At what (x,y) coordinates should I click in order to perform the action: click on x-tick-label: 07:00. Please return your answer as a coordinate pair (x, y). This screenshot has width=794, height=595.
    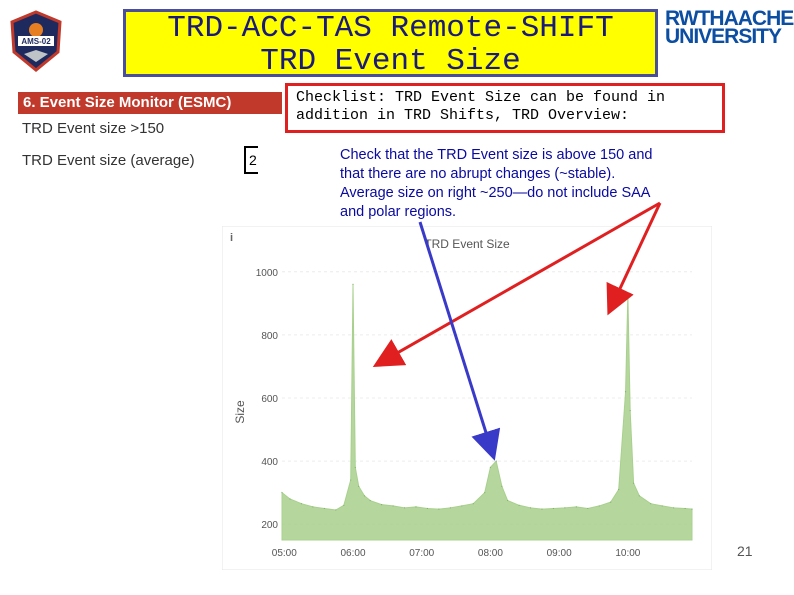
    Looking at the image, I should click on (421, 553).